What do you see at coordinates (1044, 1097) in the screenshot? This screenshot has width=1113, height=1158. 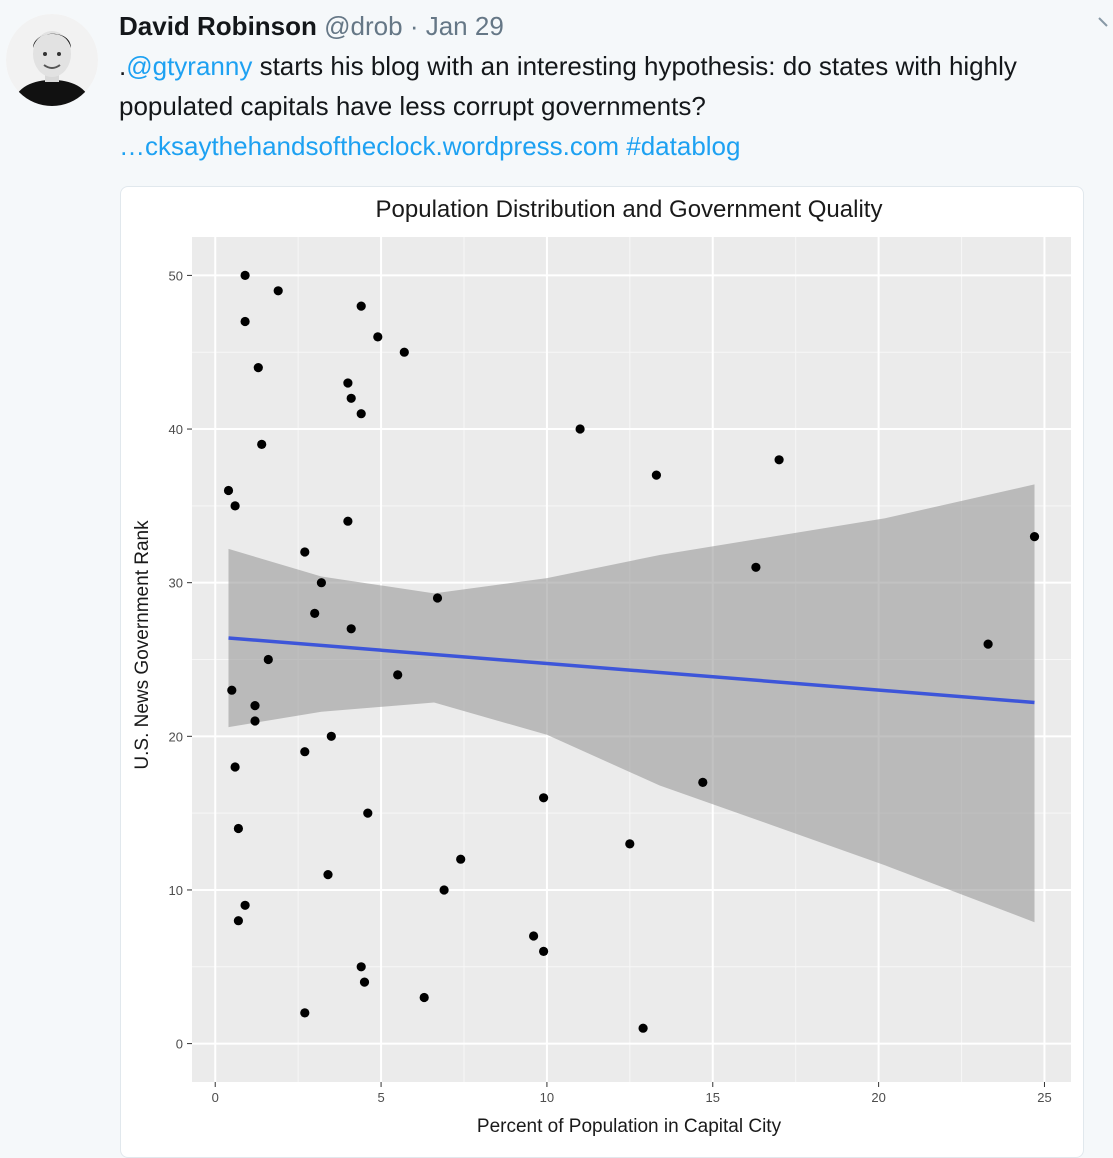 I see `x-tick-label: 25` at bounding box center [1044, 1097].